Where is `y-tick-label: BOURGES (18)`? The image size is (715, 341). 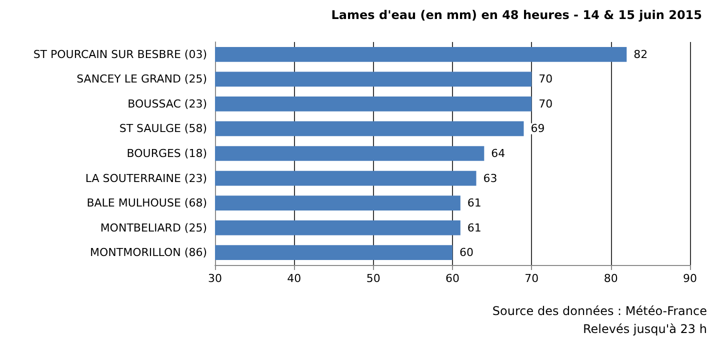
y-tick-label: BOURGES (18) is located at coordinates (166, 153).